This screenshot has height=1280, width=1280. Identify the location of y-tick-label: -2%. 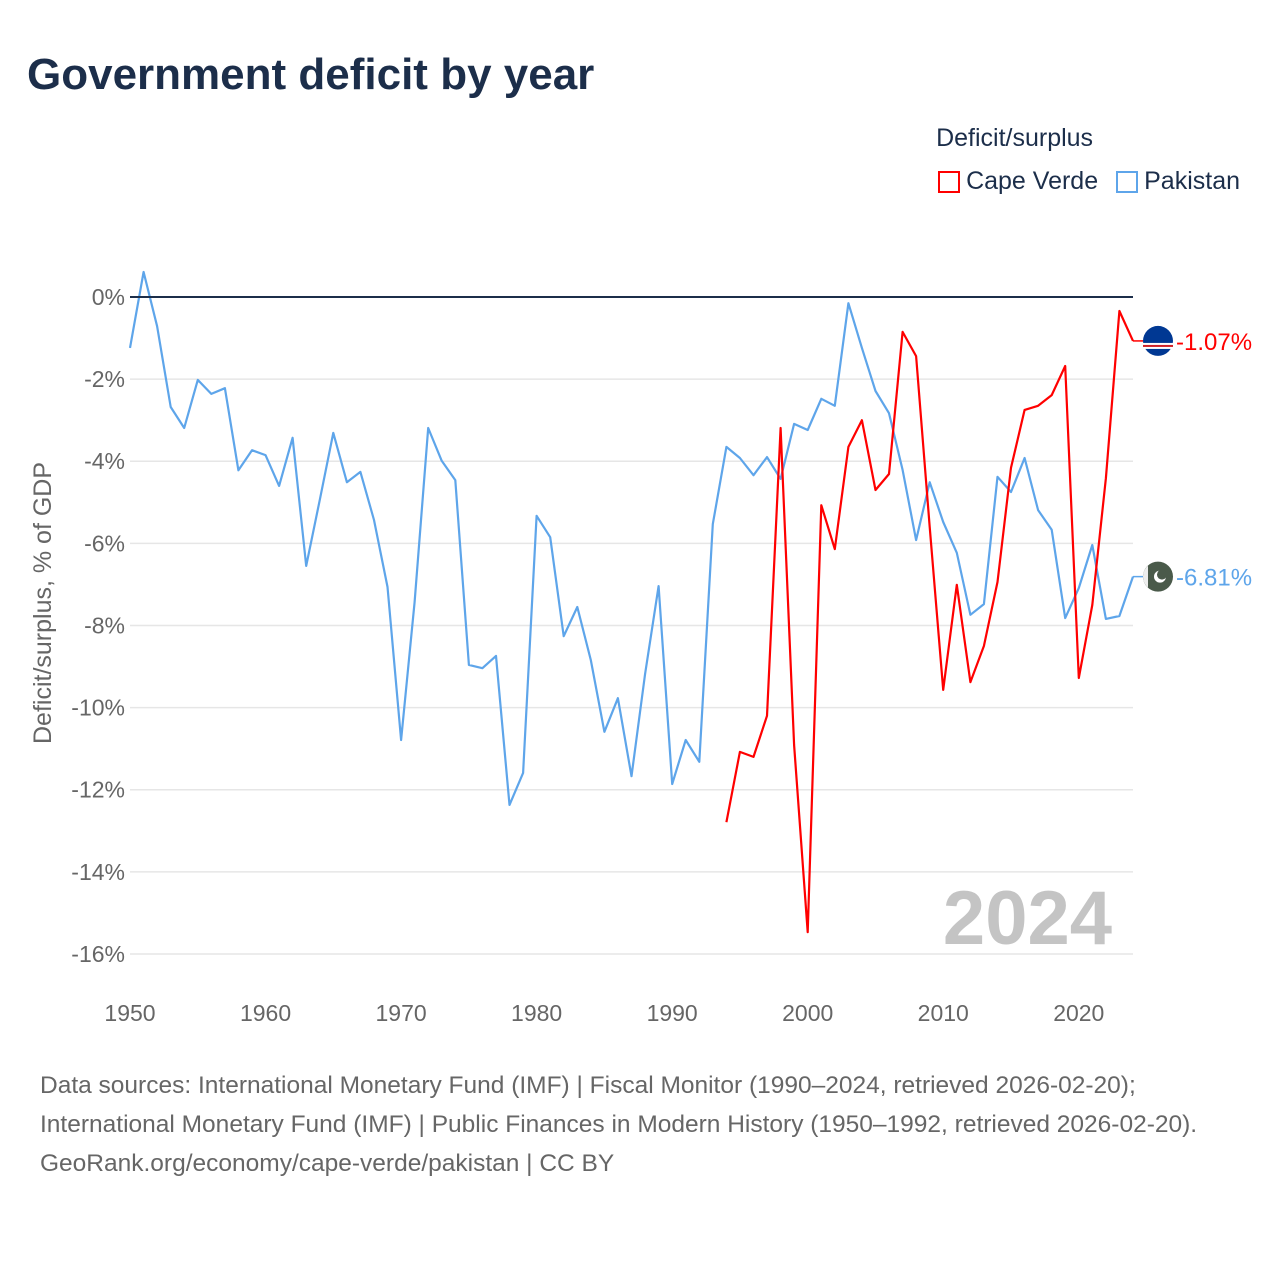
(104, 379).